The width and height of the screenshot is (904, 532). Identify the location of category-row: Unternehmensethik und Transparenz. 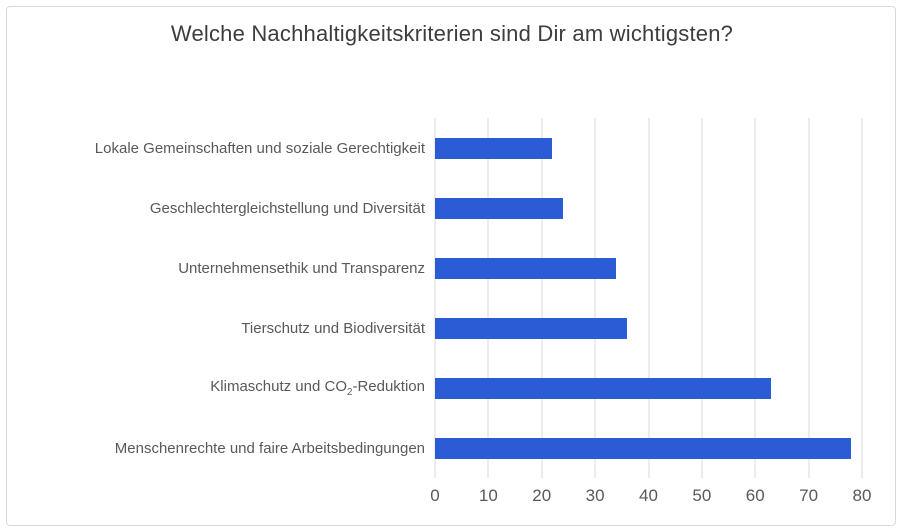
(216, 268).